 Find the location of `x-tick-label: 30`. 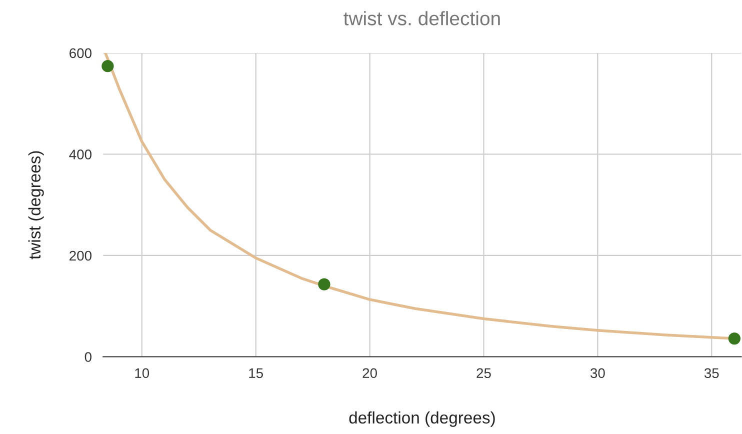

x-tick-label: 30 is located at coordinates (597, 373).